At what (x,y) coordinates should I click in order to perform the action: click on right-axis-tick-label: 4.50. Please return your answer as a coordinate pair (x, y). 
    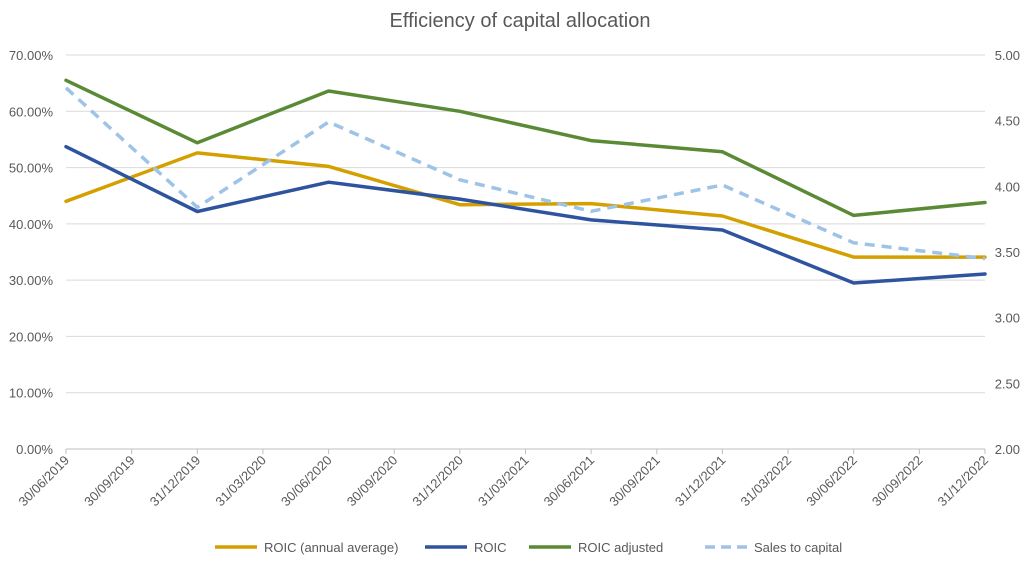
    Looking at the image, I should click on (1007, 121).